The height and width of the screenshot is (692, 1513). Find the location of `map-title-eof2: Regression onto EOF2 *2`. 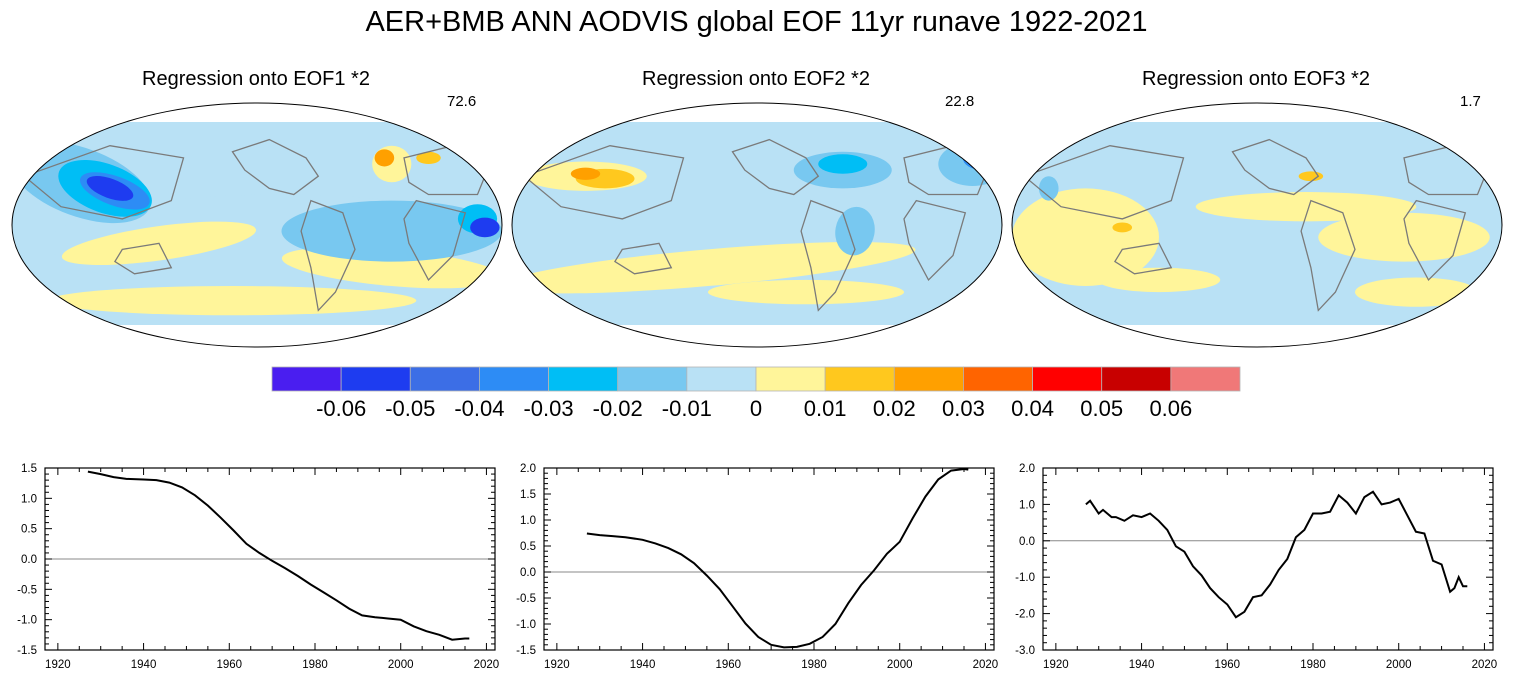

map-title-eof2: Regression onto EOF2 *2 is located at coordinates (756, 79).